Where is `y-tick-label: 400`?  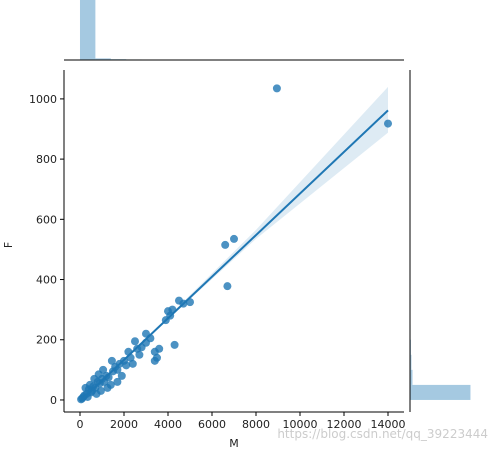
y-tick-label: 400 is located at coordinates (46, 280).